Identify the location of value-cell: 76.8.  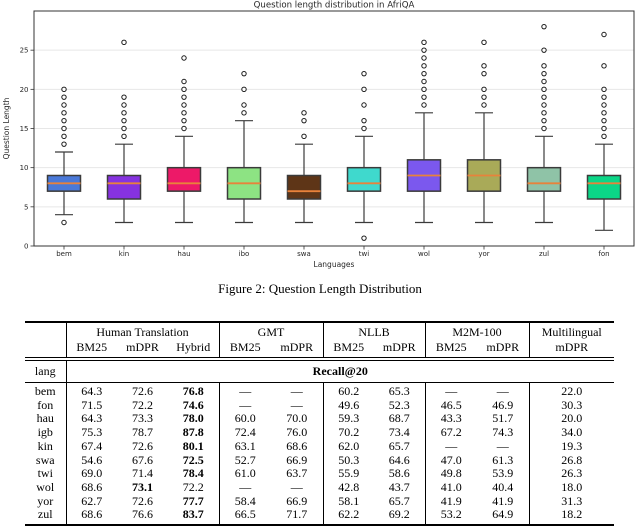
(193, 391).